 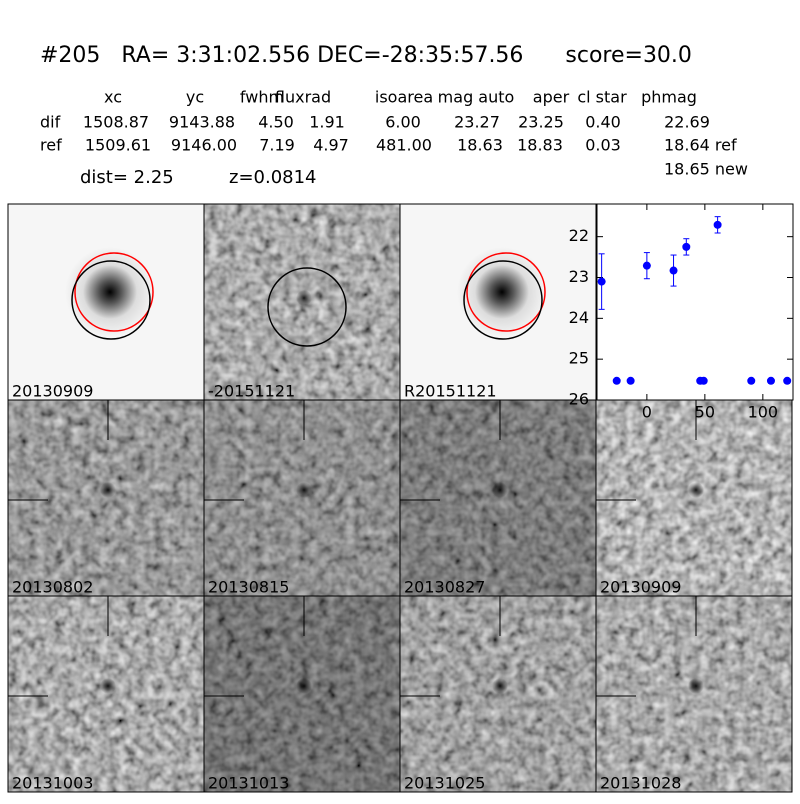 I want to click on table-cell: dif, so click(x=50, y=122).